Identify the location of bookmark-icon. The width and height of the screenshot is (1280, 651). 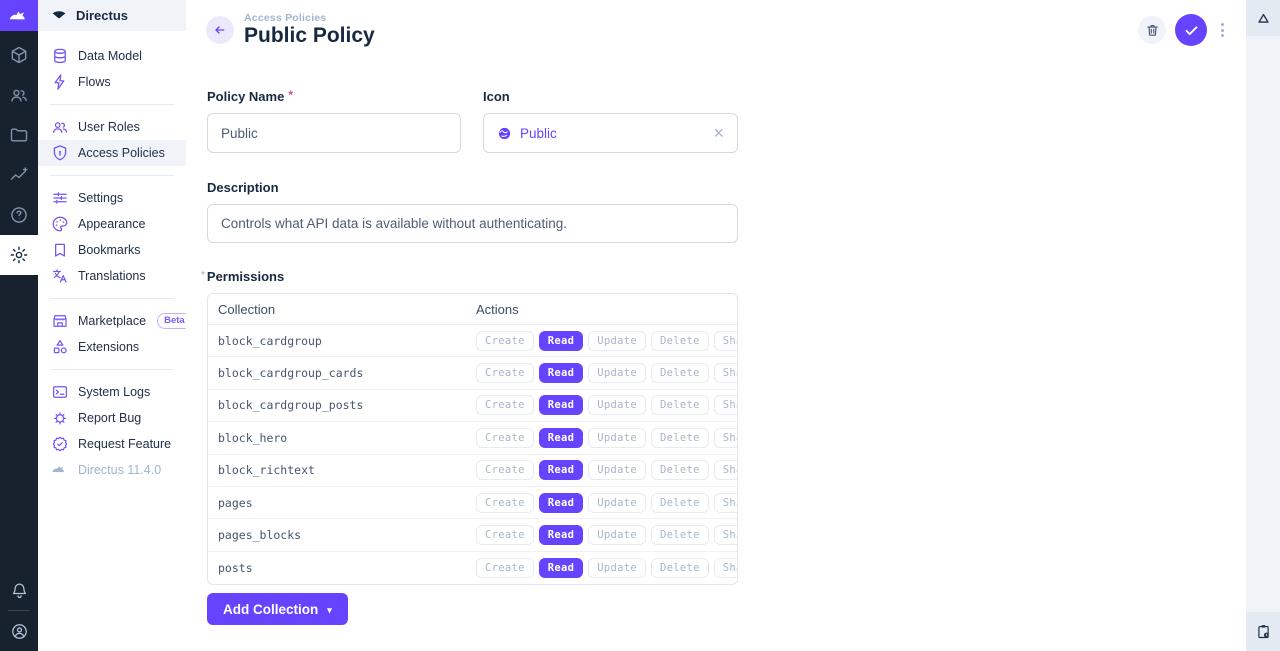
(60, 250).